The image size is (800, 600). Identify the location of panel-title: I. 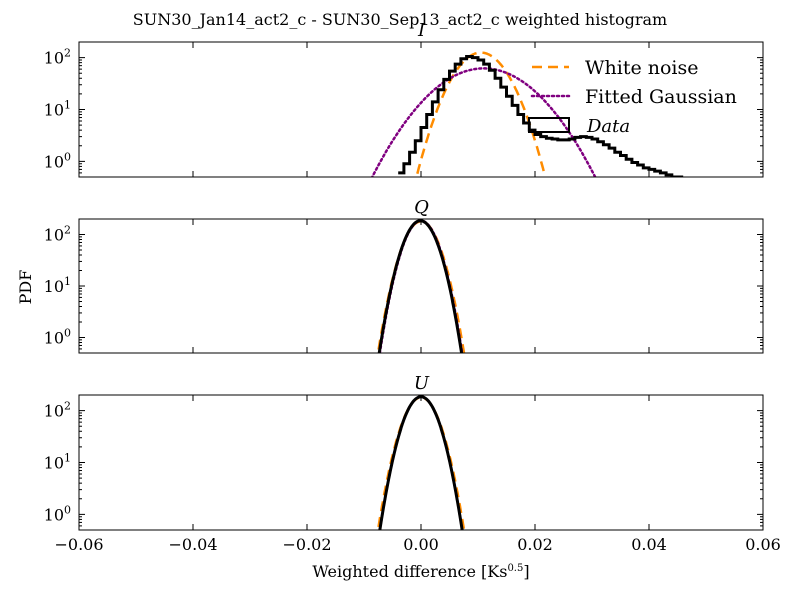
(421, 30).